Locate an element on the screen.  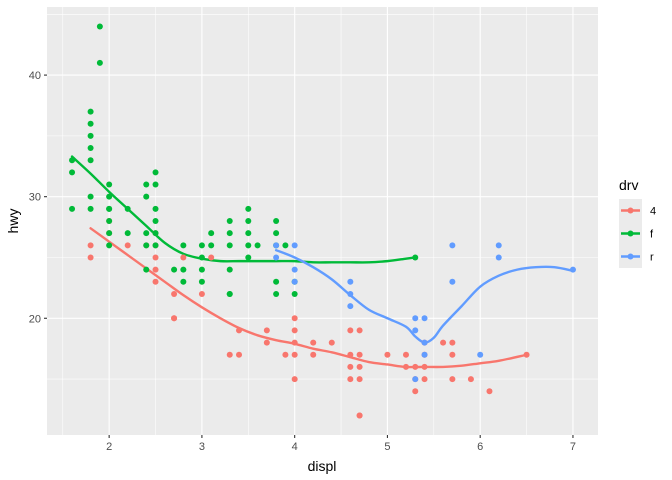
legend-key-point-r is located at coordinates (630, 256).